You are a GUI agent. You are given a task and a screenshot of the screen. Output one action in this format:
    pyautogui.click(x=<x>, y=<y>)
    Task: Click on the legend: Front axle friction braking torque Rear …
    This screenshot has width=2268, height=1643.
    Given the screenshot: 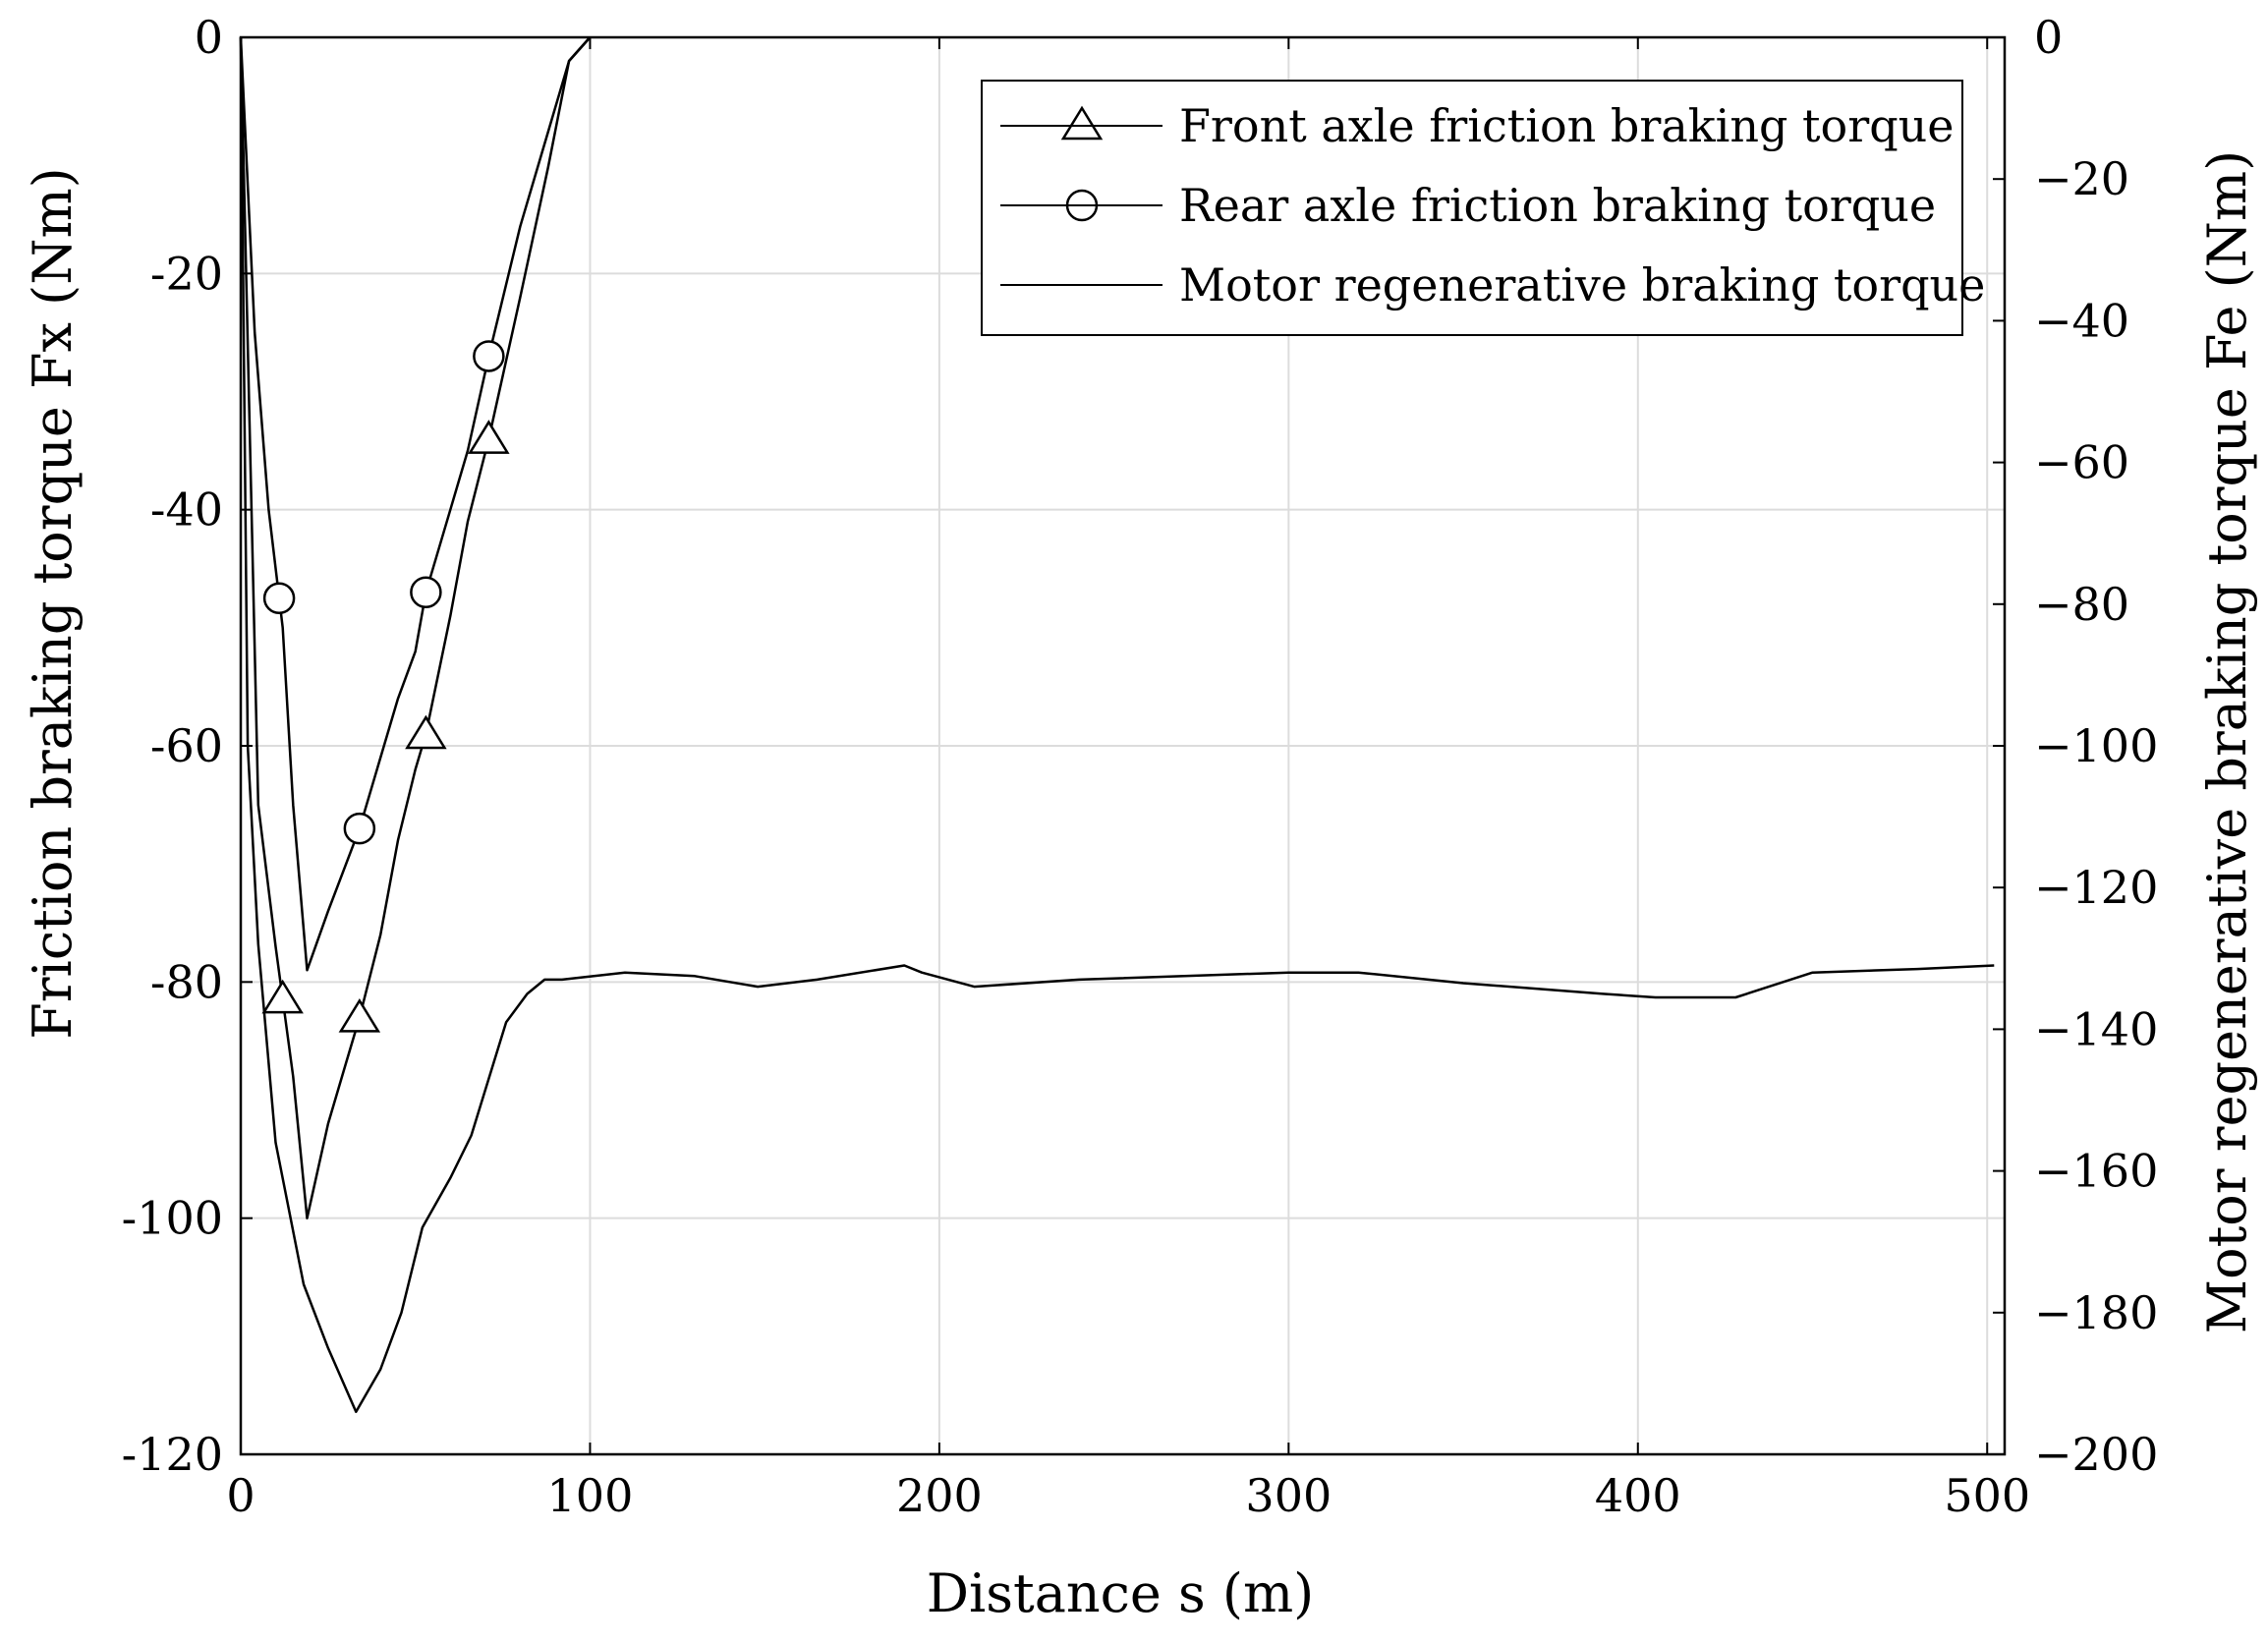 What is the action you would take?
    pyautogui.click(x=1483, y=208)
    